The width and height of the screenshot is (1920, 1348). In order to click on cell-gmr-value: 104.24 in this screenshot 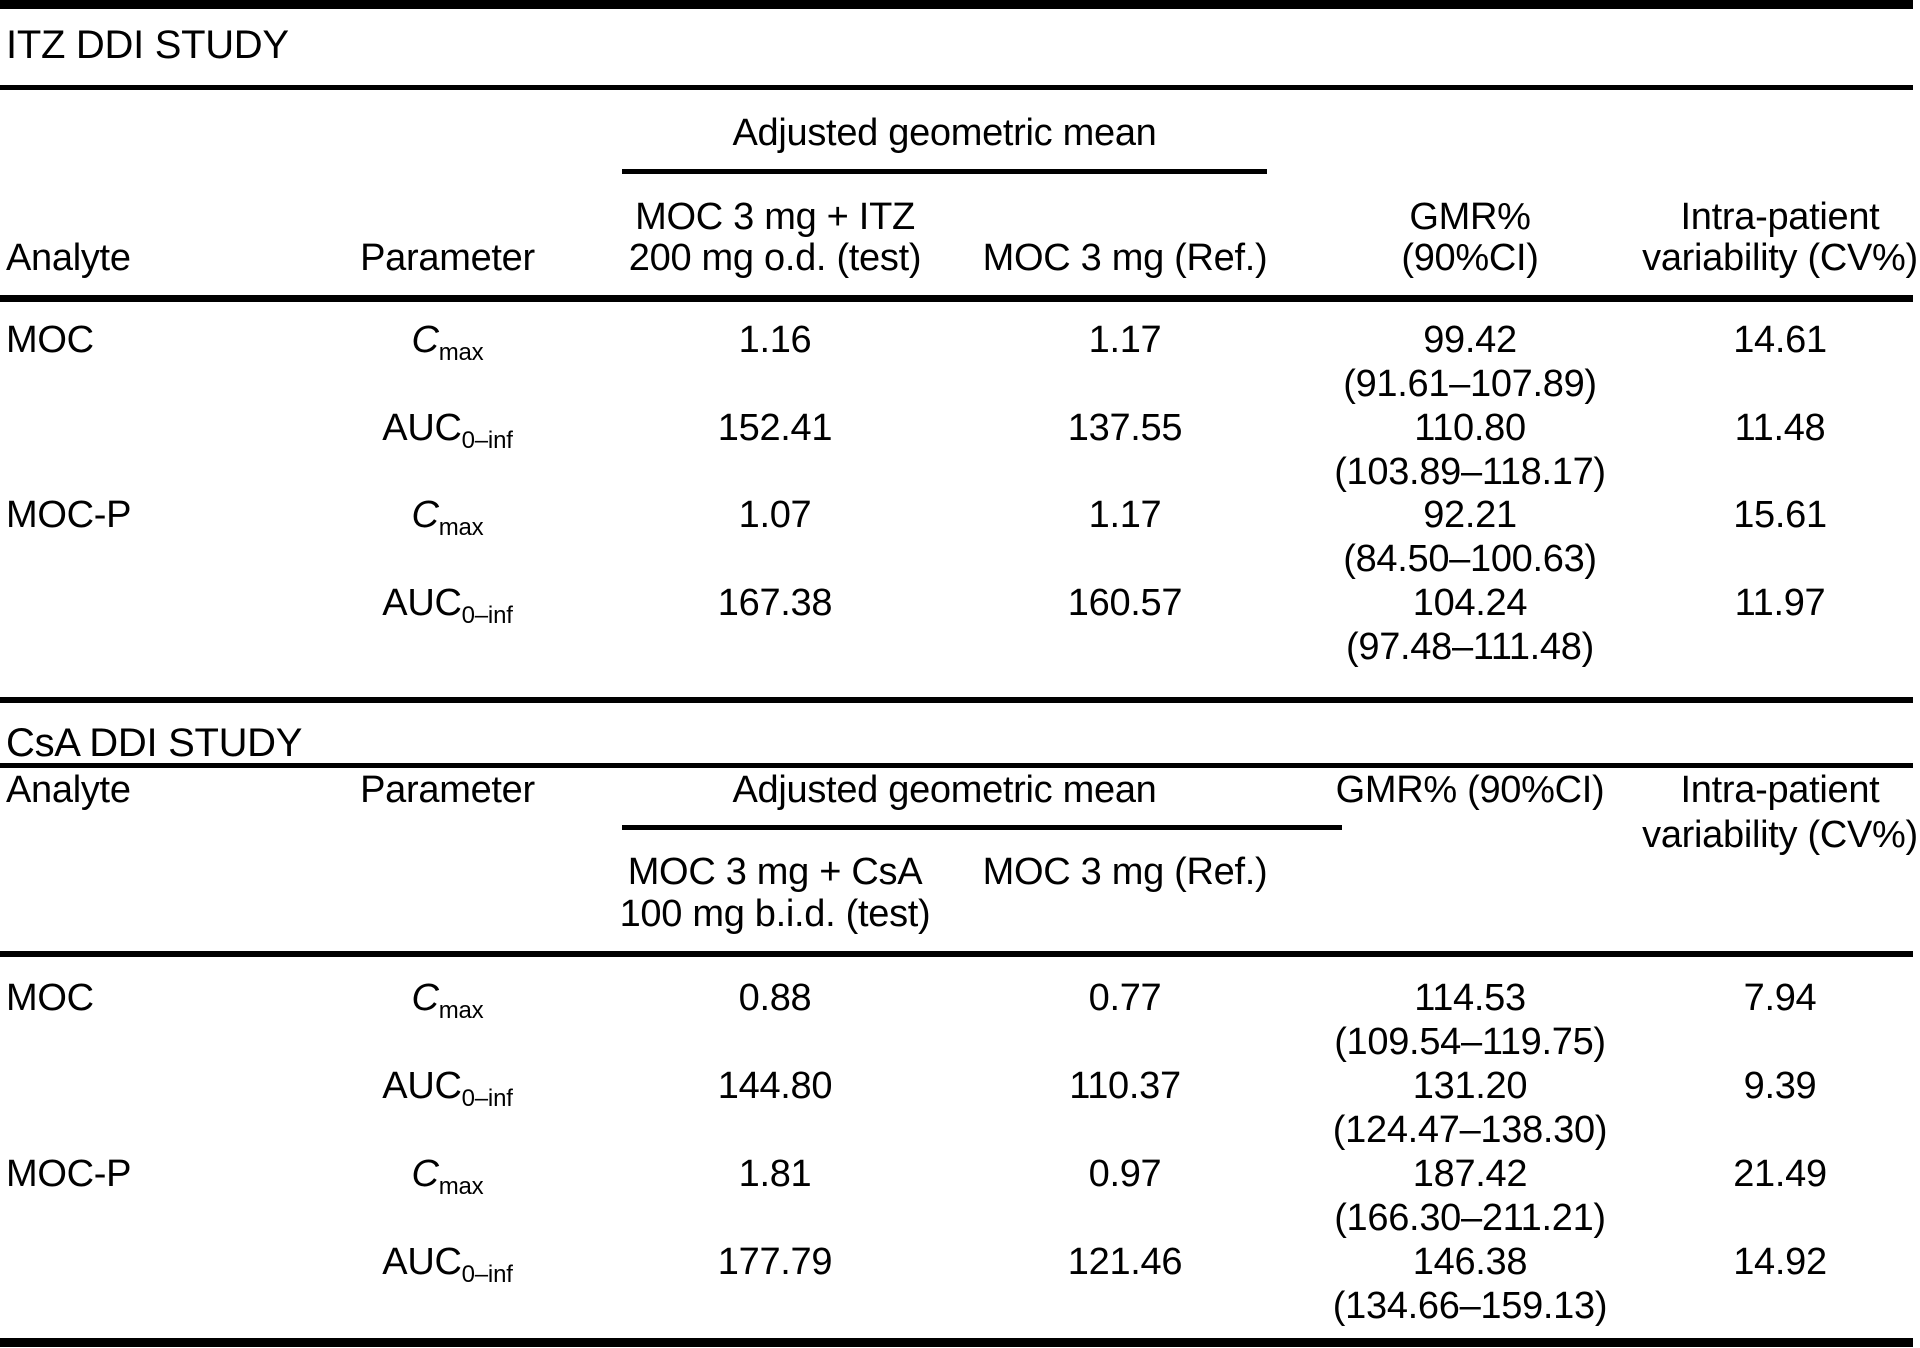, I will do `click(1470, 603)`.